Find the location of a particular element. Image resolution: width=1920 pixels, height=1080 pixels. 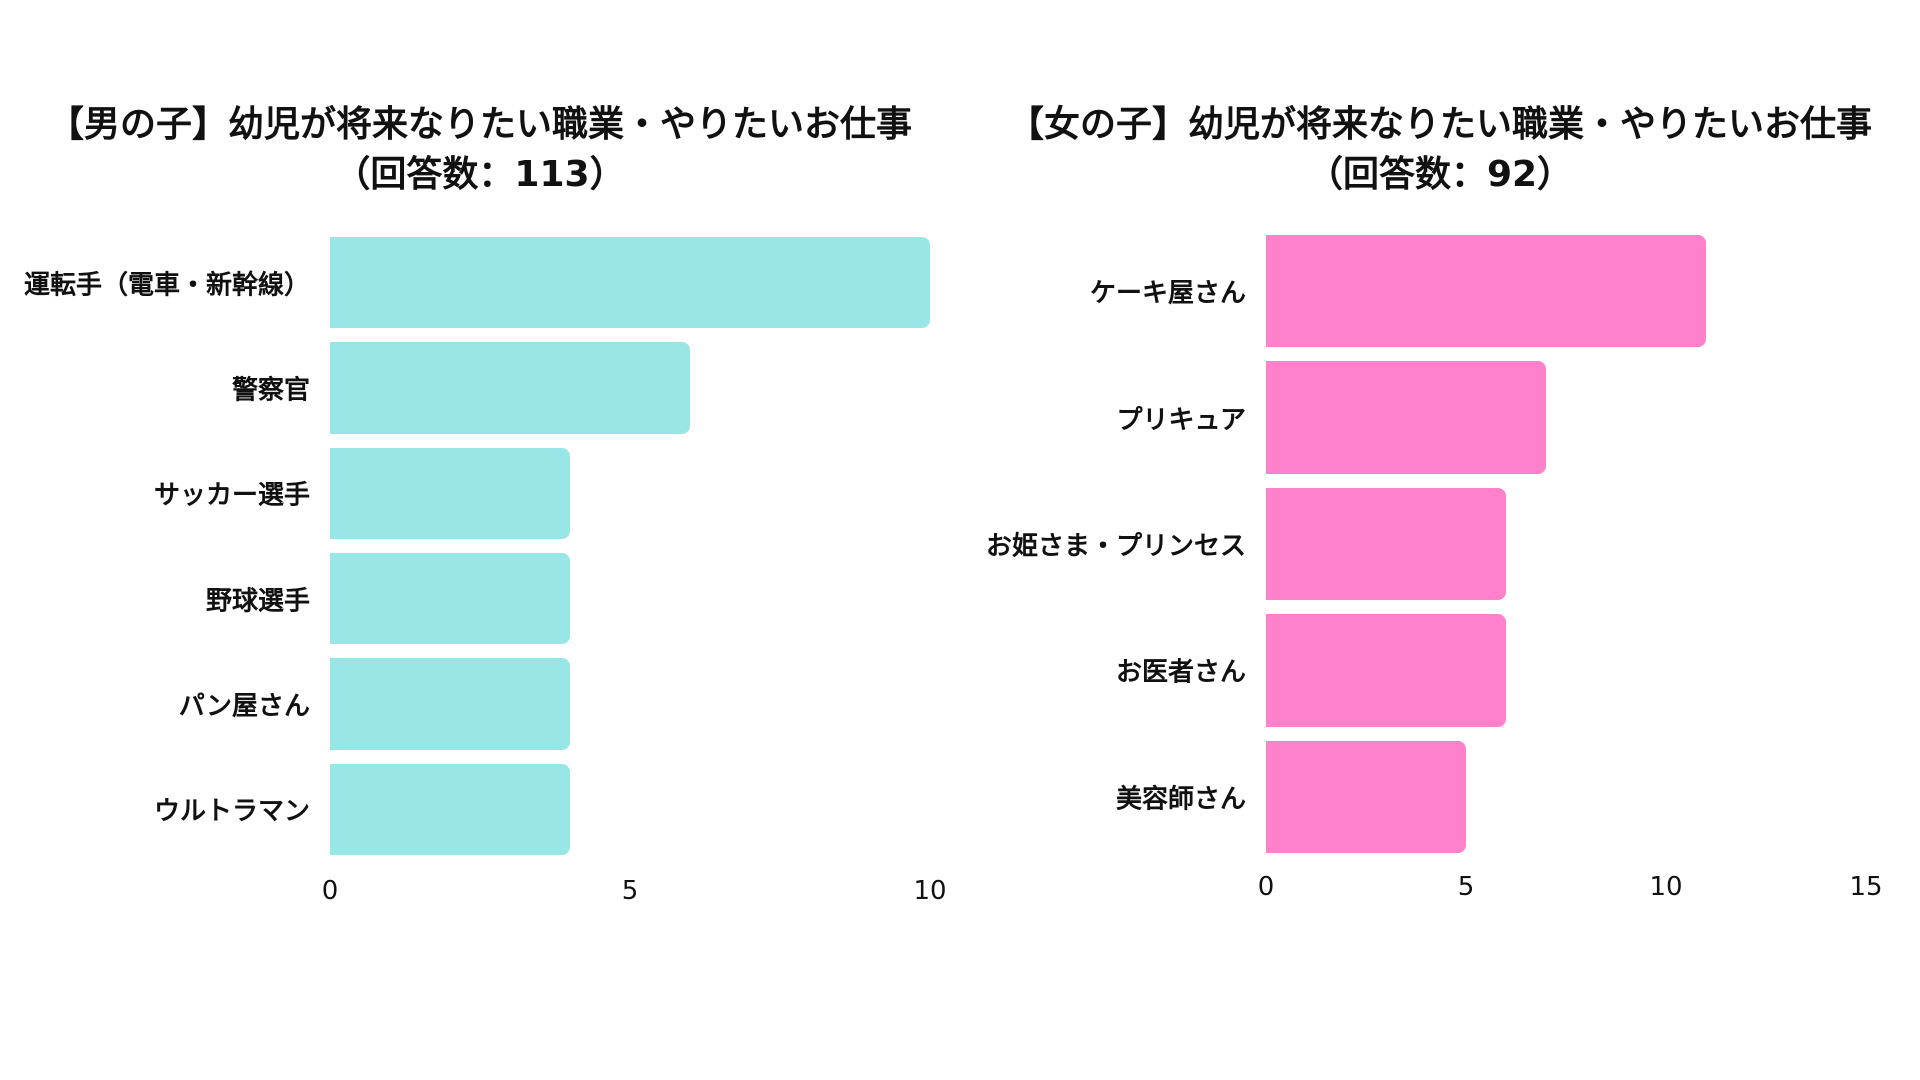

boys-category-label: 野球選手 is located at coordinates (257, 601).